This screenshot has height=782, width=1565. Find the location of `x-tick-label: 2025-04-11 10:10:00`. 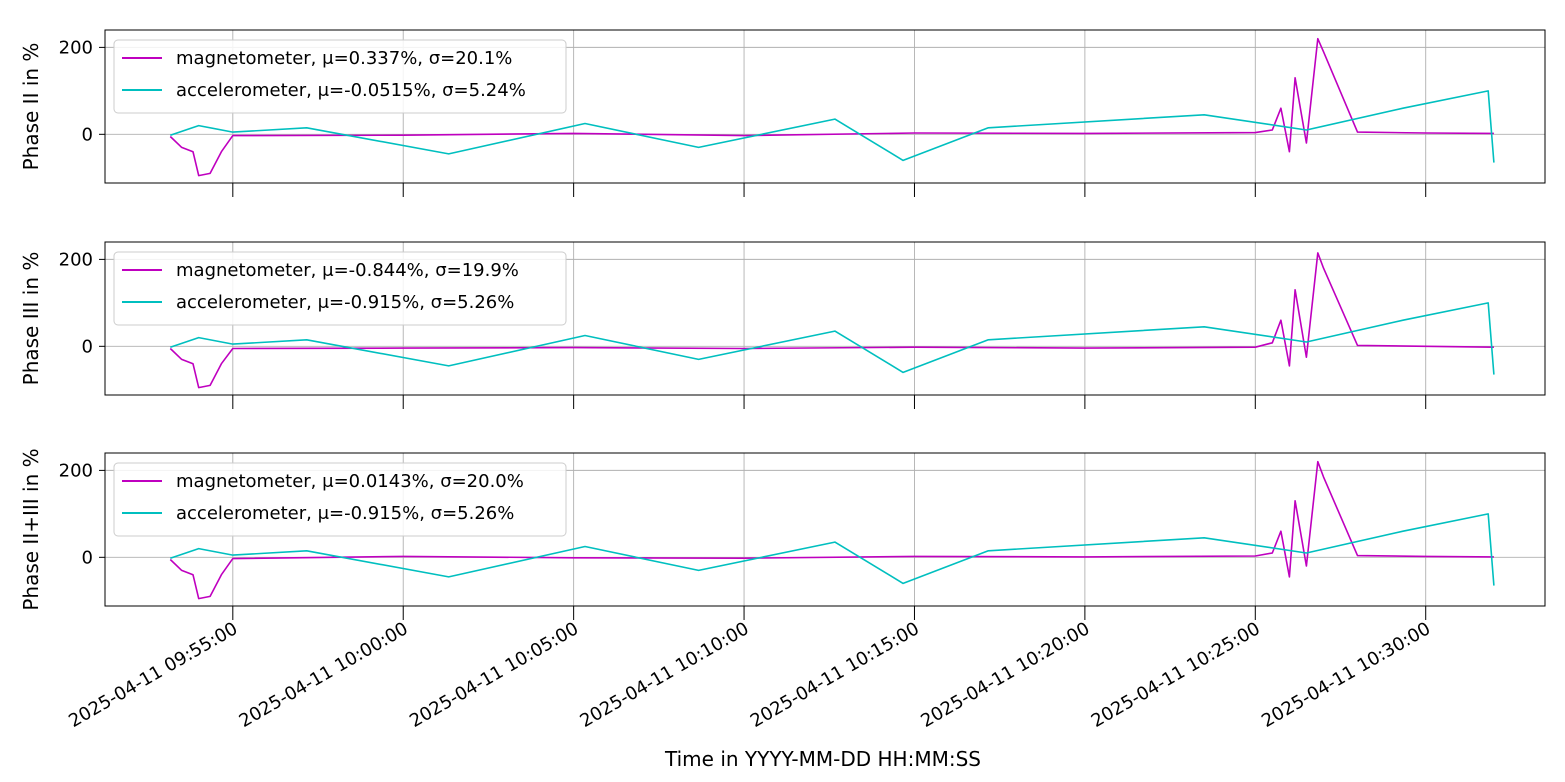

x-tick-label: 2025-04-11 10:10:00 is located at coordinates (664, 675).